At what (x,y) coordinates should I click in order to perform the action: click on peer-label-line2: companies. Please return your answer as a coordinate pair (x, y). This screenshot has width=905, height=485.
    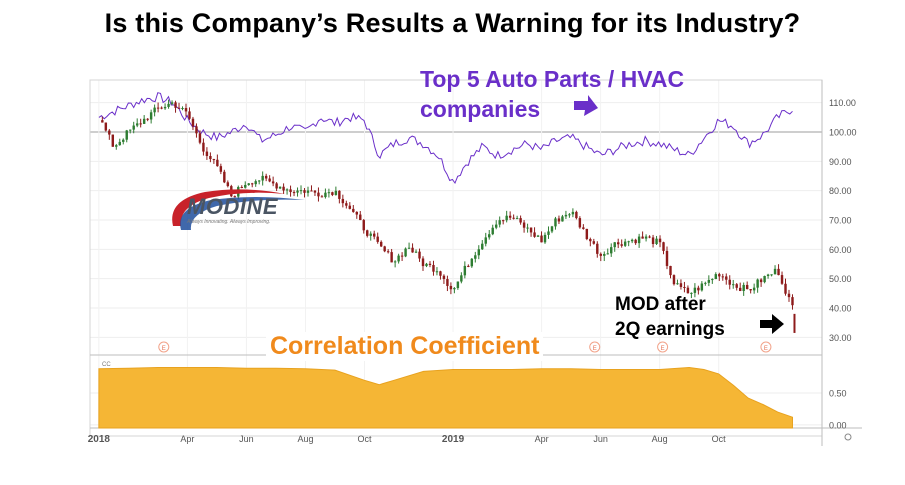
    Looking at the image, I should click on (480, 109).